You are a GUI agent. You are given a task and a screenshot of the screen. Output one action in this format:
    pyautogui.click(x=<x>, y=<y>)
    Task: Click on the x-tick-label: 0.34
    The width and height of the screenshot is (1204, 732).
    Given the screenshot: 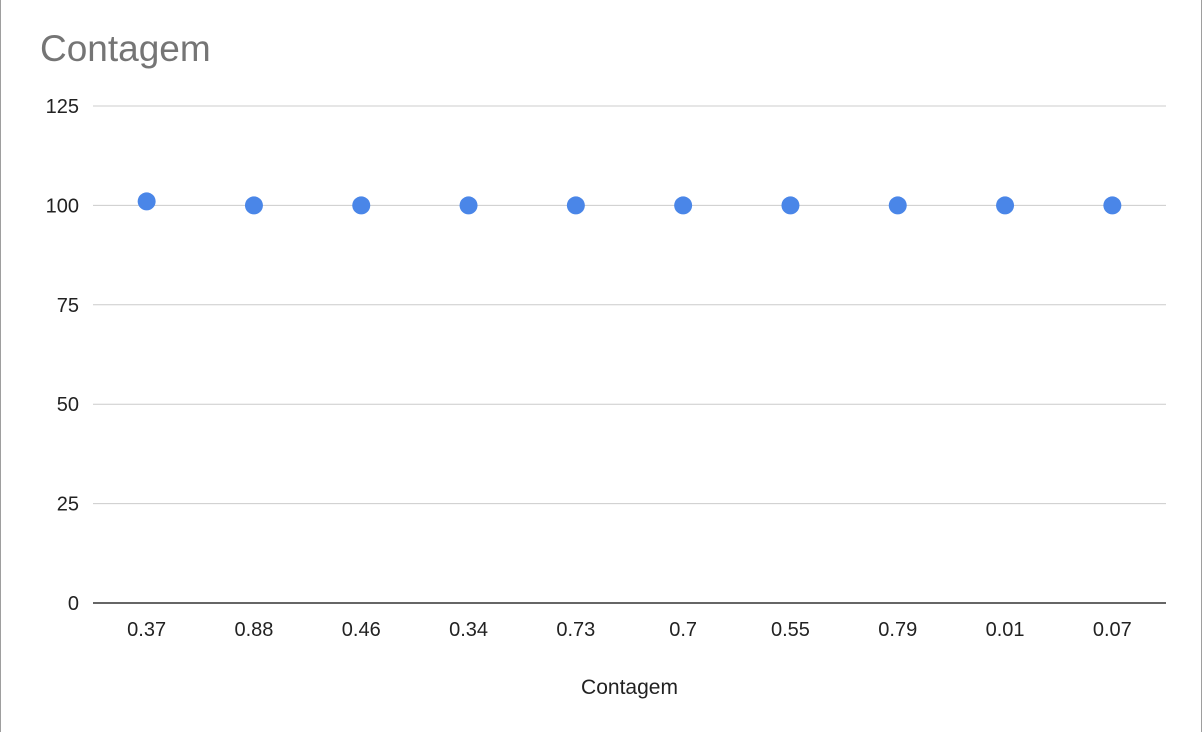 What is the action you would take?
    pyautogui.click(x=468, y=630)
    